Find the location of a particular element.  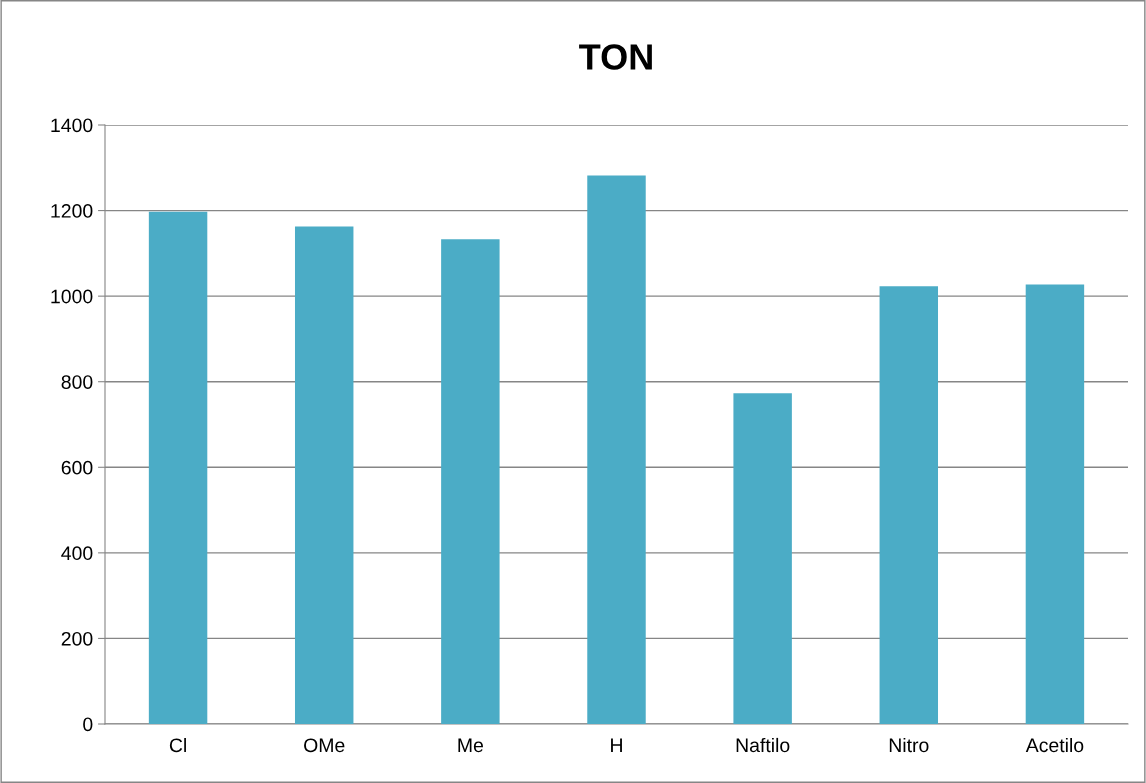

y-tick-label: 0 is located at coordinates (88, 724).